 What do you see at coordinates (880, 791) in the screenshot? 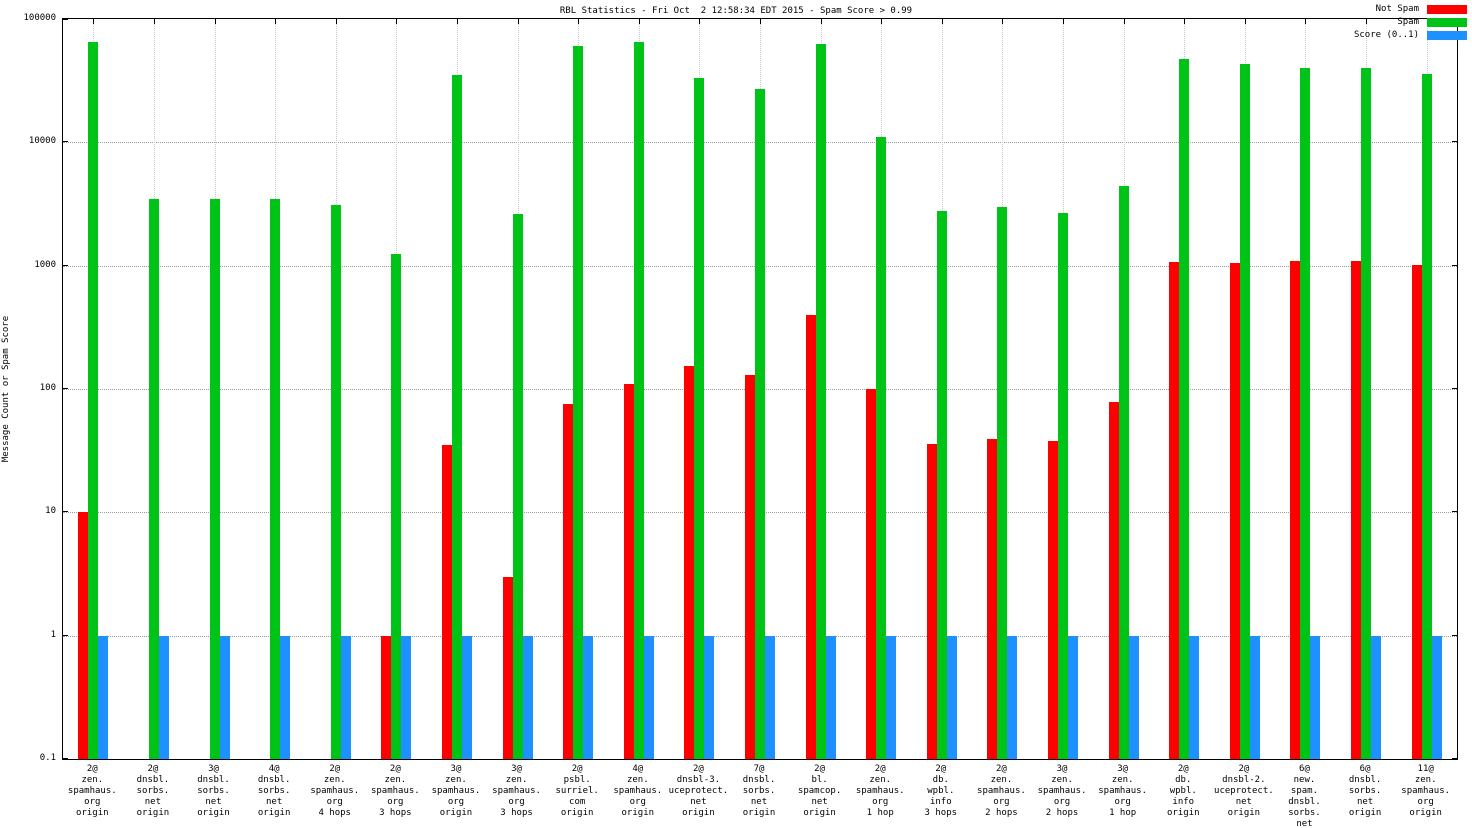
I see `x-tick-label: 2@ zen. spamhaus. org 1 hop` at bounding box center [880, 791].